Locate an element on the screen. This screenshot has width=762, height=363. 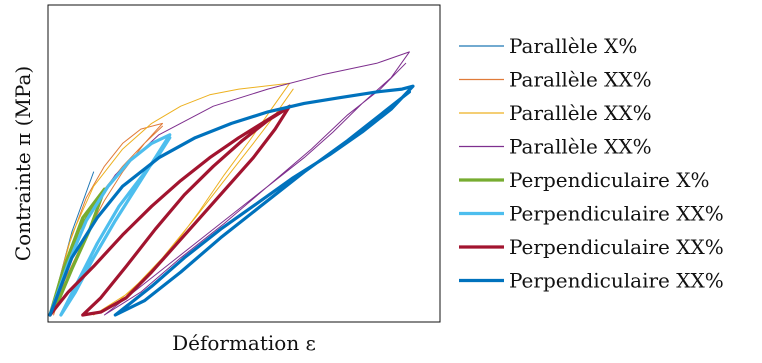
legend-item-2: Parallèle XX% is located at coordinates (555, 80).